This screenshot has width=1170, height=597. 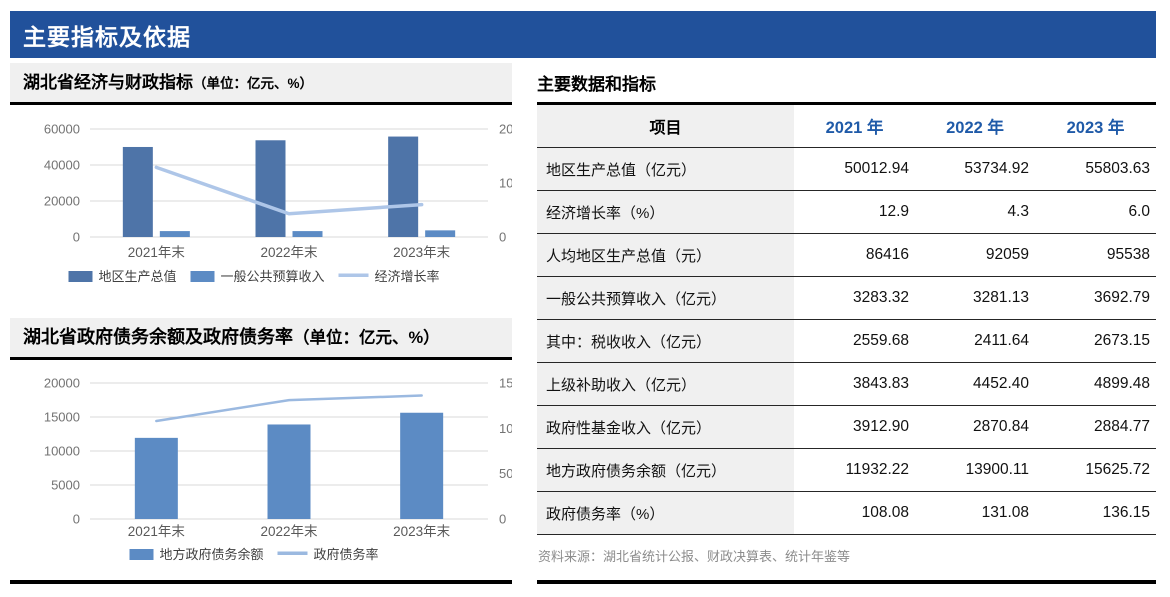 I want to click on table-row: 上级补助收入（亿元） 3843.83 4452.40 4899.48, so click(x=846, y=384).